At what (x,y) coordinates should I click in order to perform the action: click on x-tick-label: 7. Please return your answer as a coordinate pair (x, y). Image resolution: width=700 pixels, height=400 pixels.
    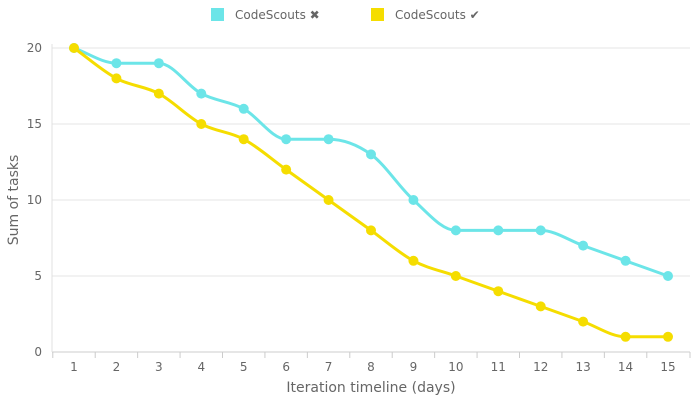
    Looking at the image, I should click on (329, 367).